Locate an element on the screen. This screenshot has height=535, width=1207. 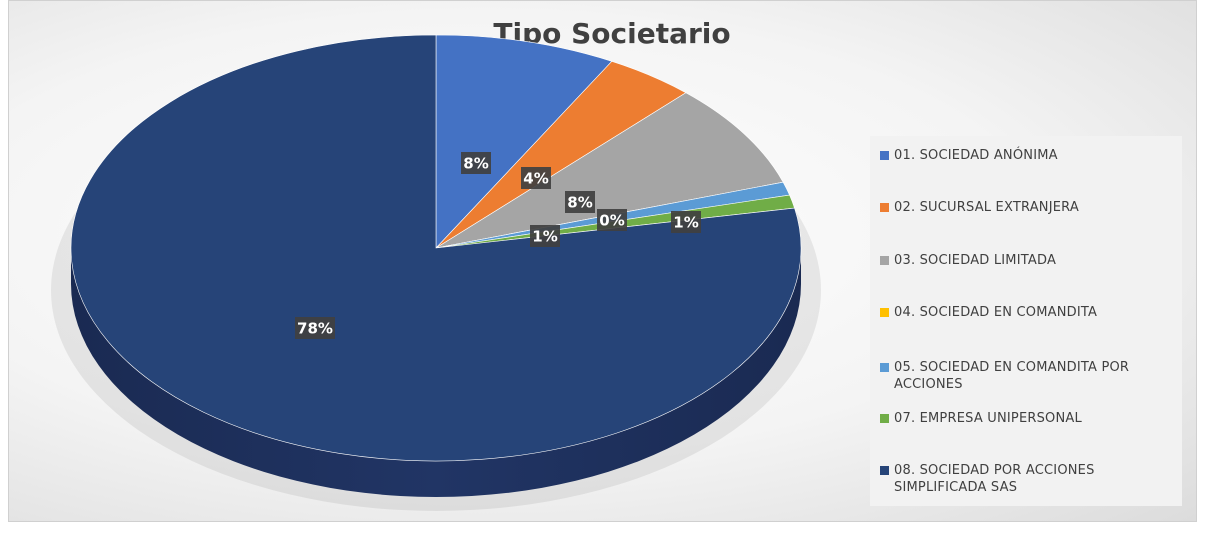
legend-item: 05. SOCIEDAD EN COMANDITA POR ACCIONES is located at coordinates (1025, 376).